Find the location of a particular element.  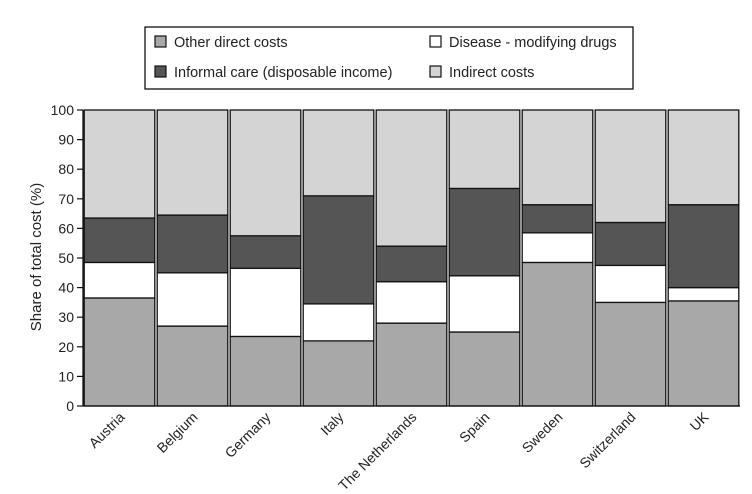

y-tick-label-80: 80 is located at coordinates (66, 169).